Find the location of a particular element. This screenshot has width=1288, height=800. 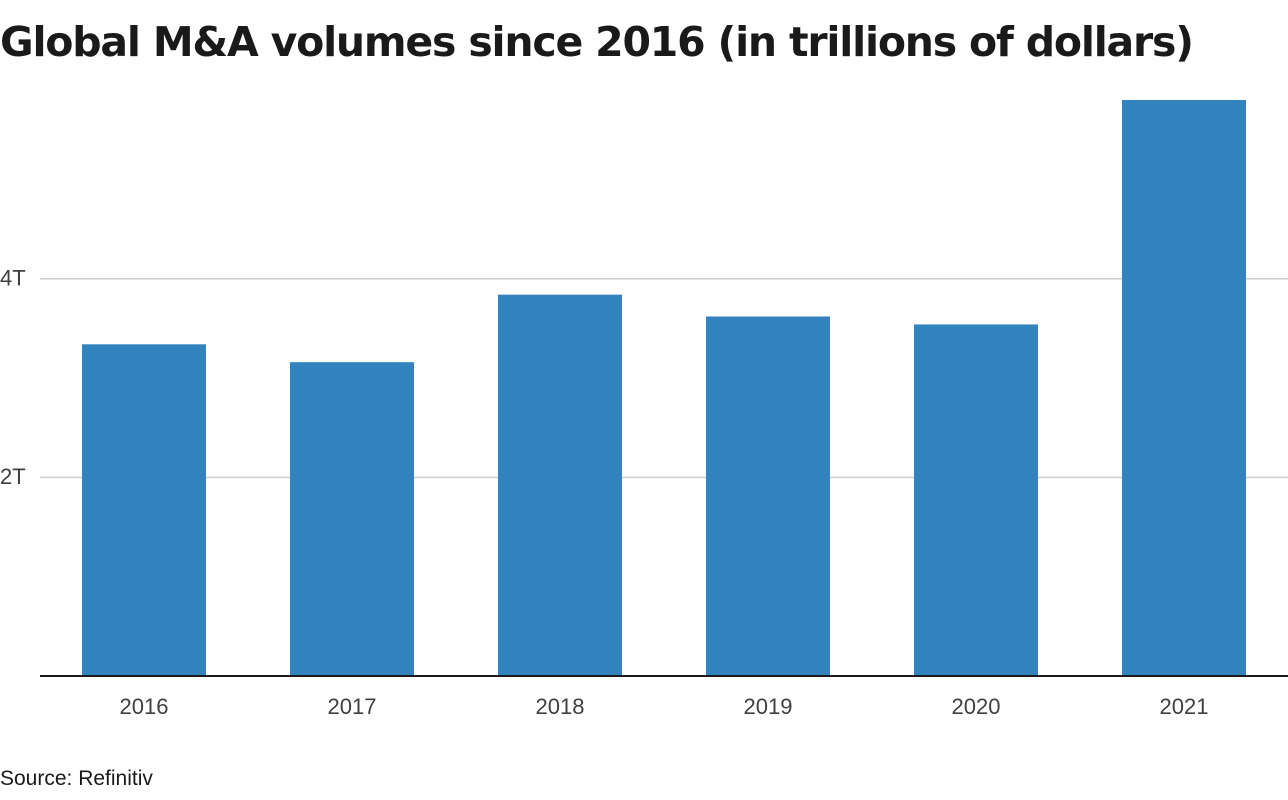

x-tick-label: 2017 is located at coordinates (352, 706).